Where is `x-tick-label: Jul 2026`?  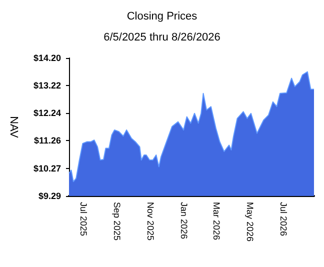 x-tick-label: Jul 2026 is located at coordinates (283, 219).